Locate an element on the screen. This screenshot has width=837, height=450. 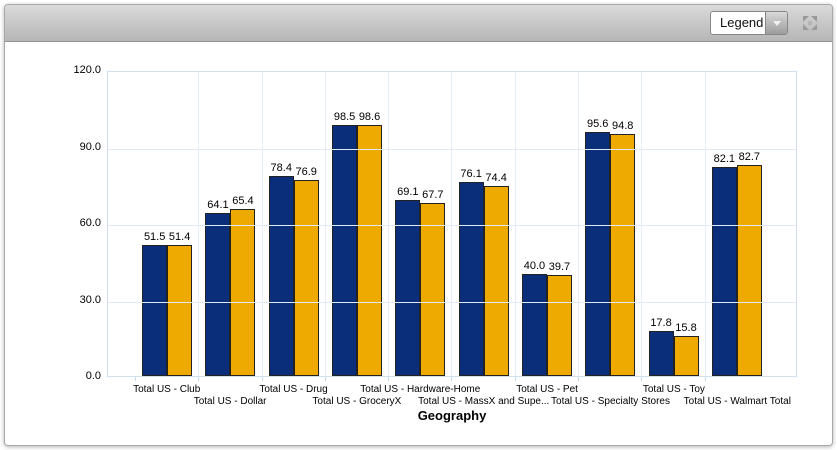
y-tick-label: 120.0 is located at coordinates (87, 70).